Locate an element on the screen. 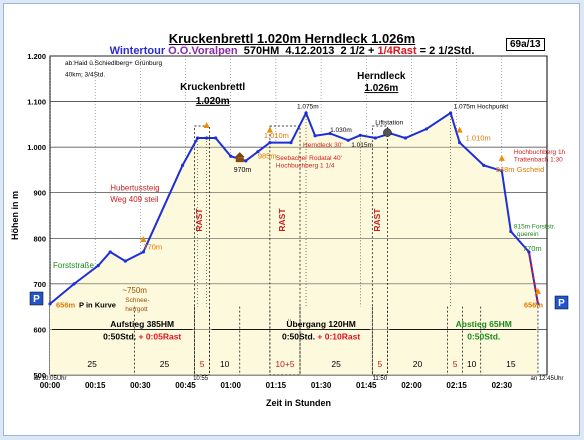 The height and width of the screenshot is (440, 584). y-tick-label: 500 is located at coordinates (39, 375).